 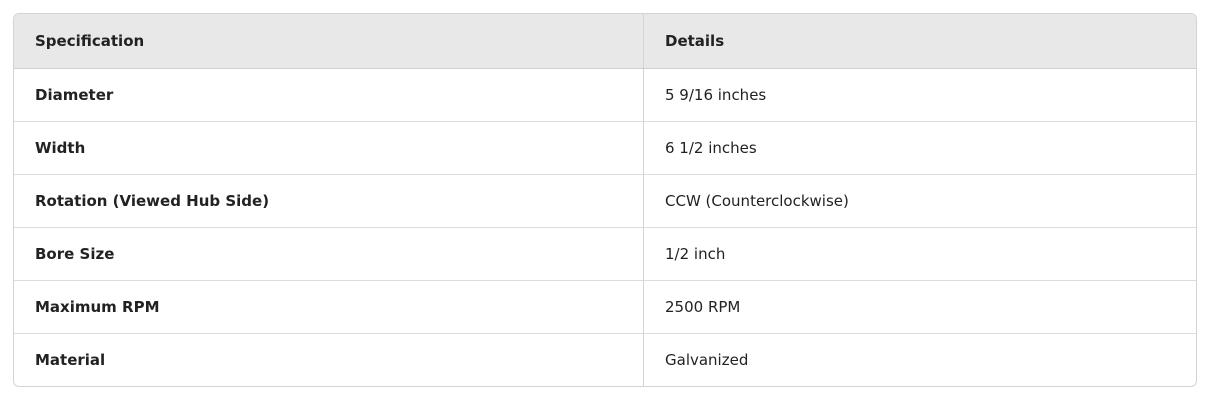 I want to click on spec-cell: Diameter, so click(x=329, y=95).